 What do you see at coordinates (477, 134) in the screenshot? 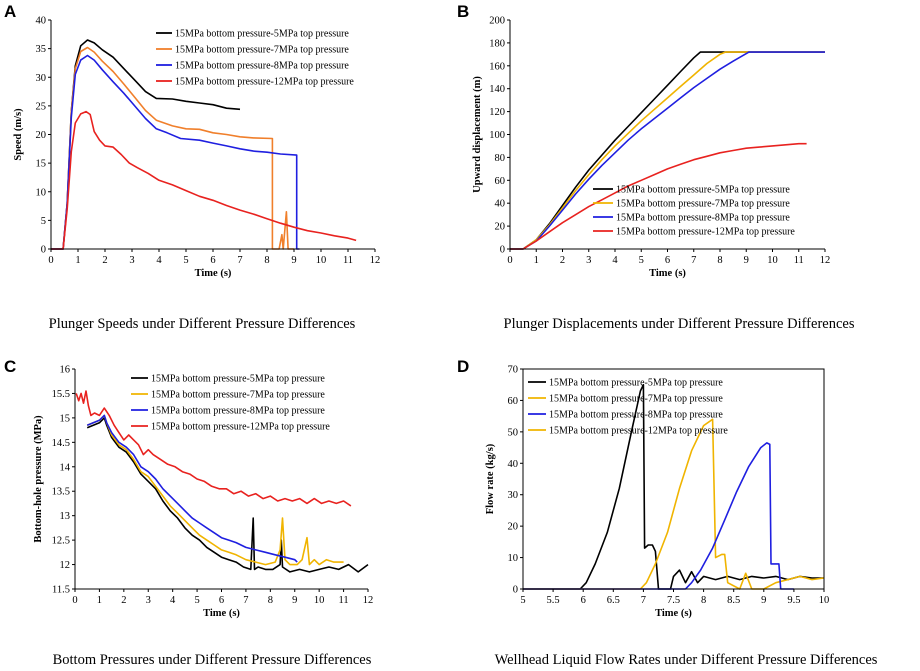
I see `y-axis-label: Upward displacement (m)` at bounding box center [477, 134].